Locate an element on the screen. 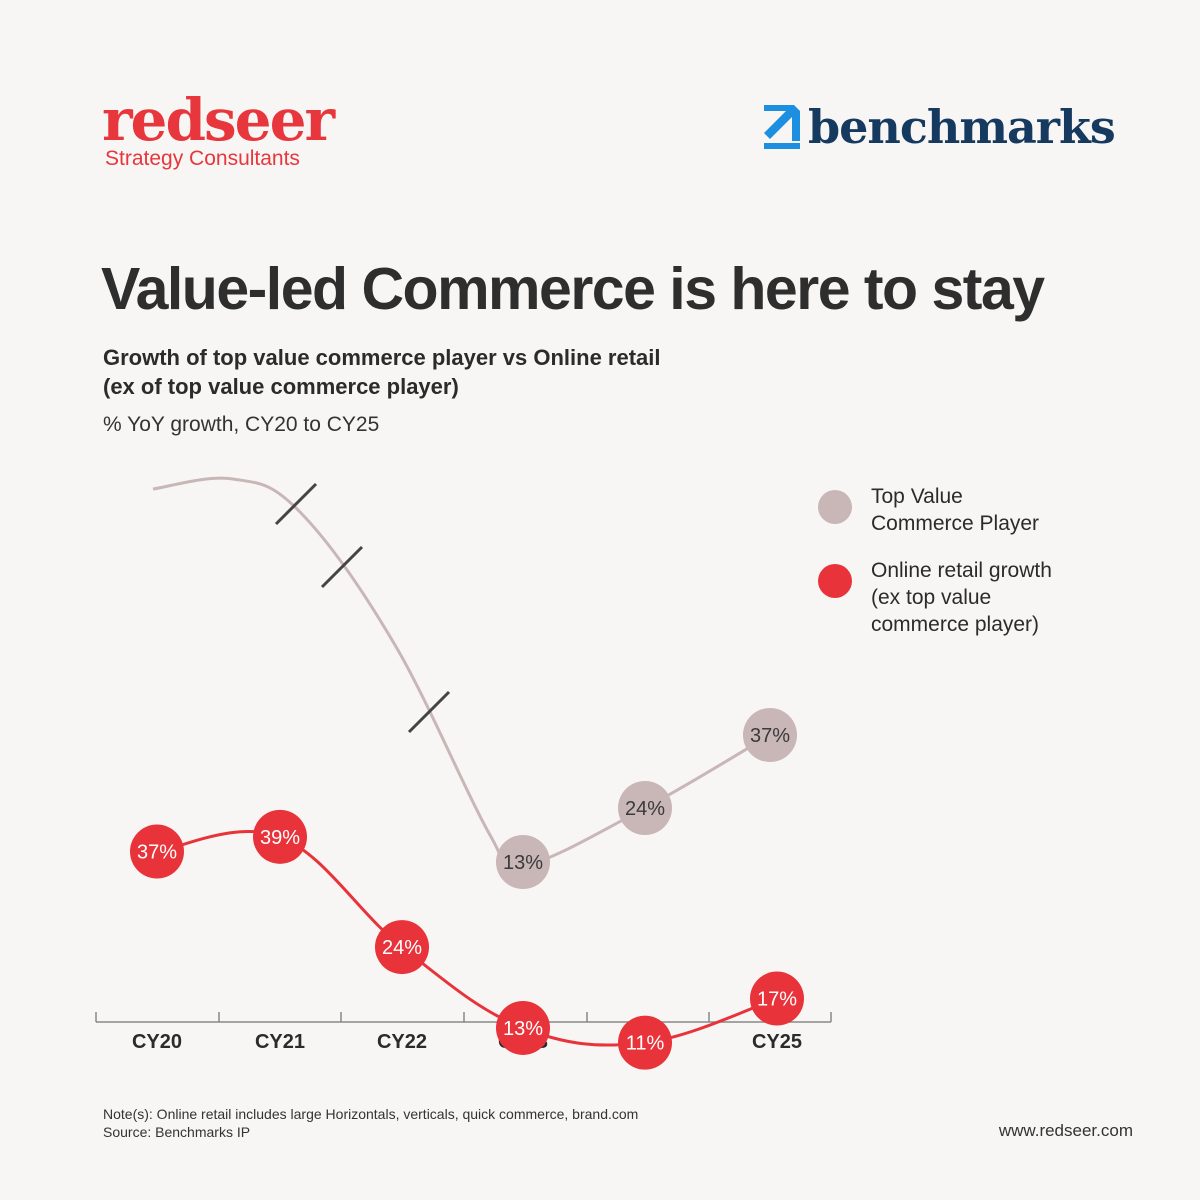 The image size is (1200, 1200). benchmarks-wordmark: benchmarks is located at coordinates (962, 127).